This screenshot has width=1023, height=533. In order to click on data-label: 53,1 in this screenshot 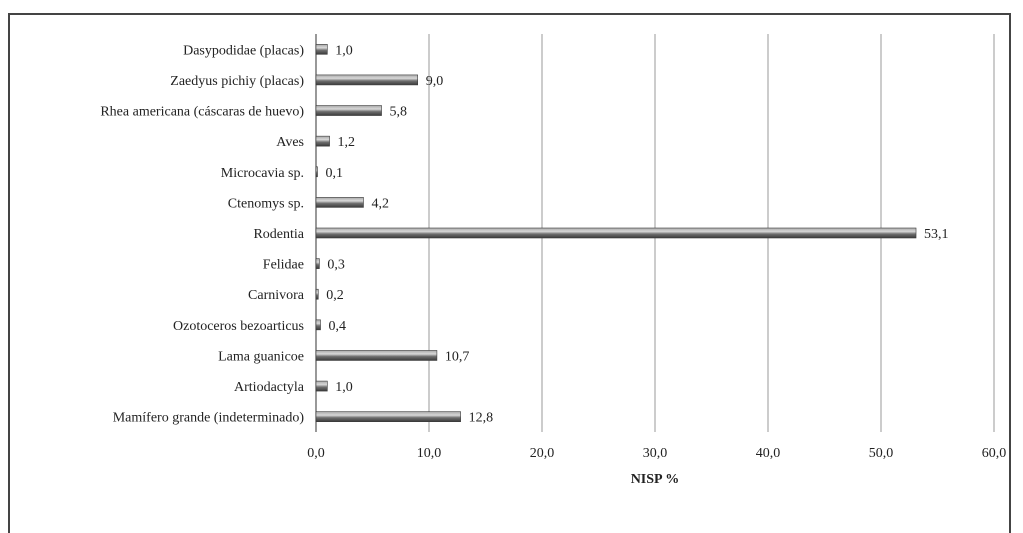, I will do `click(936, 234)`.